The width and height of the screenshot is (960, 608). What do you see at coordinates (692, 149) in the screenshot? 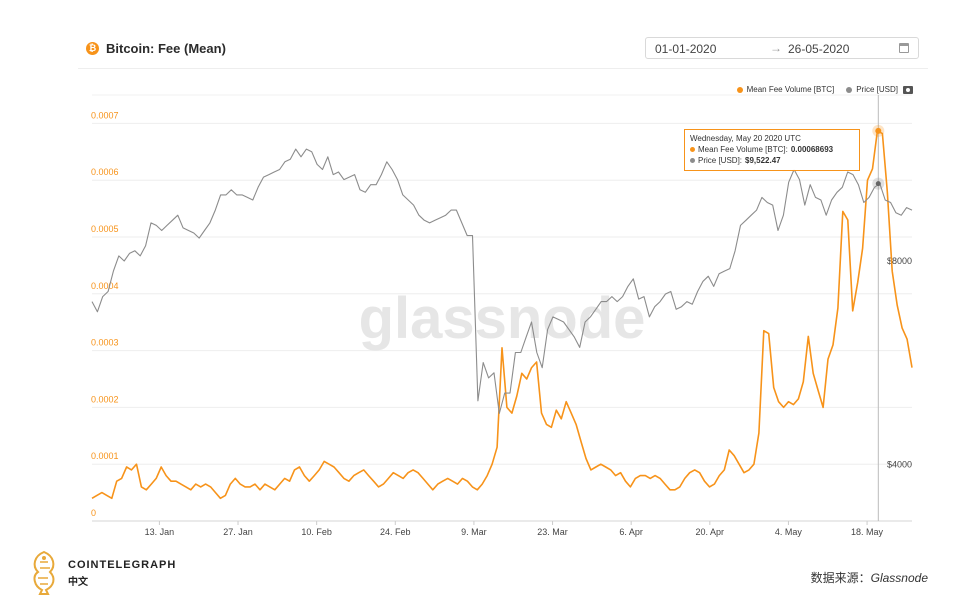
I see `tooltip-dot-fee` at bounding box center [692, 149].